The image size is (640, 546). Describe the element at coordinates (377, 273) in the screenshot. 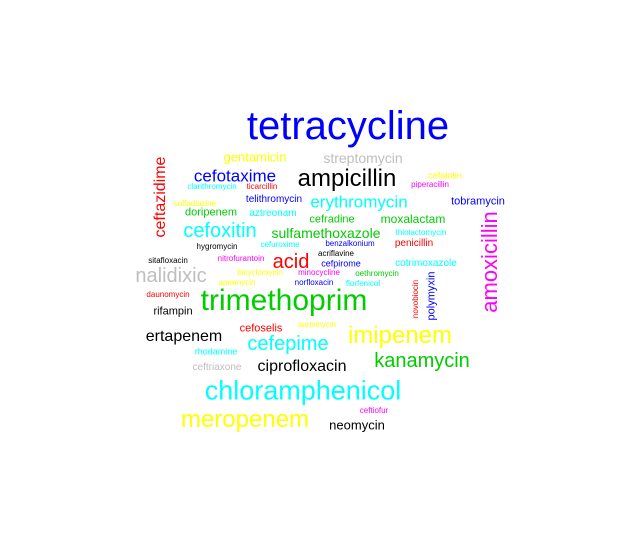

I see `word-oethromycin: oethromycin` at that location.